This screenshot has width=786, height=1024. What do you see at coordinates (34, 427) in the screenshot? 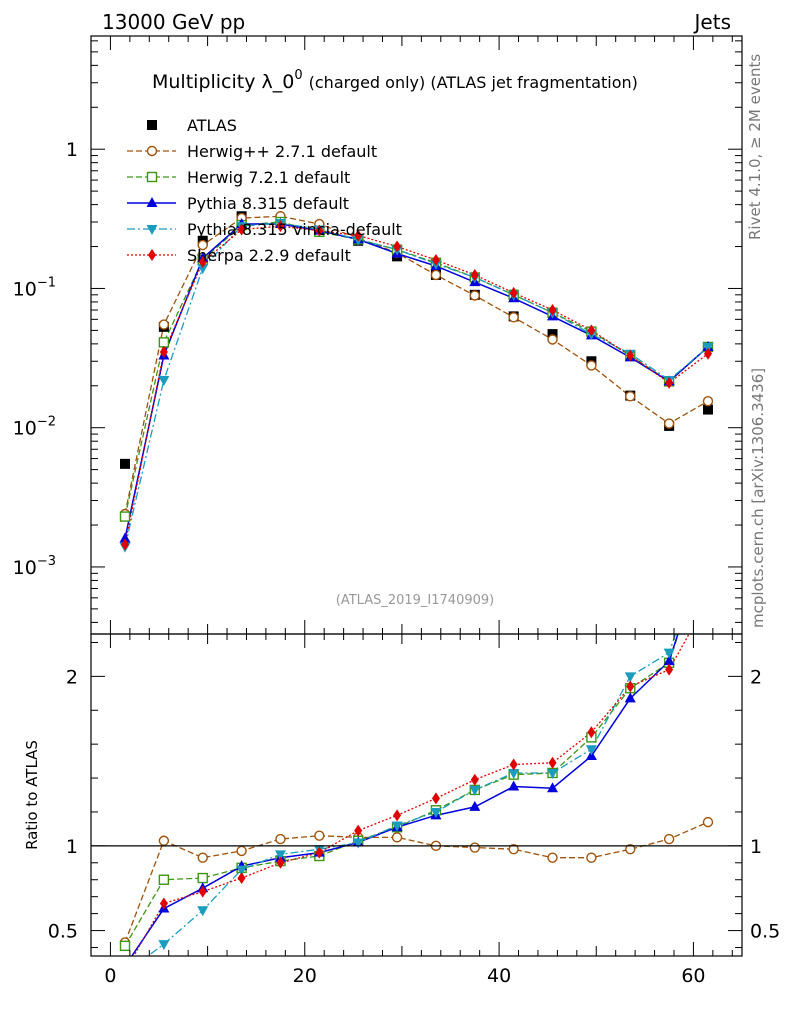
I see `main-ytick-label: 10⁻²` at bounding box center [34, 427].